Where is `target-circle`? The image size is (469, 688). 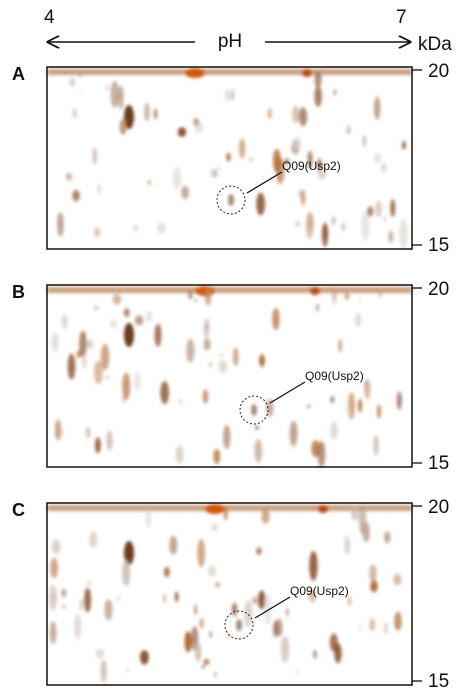
target-circle is located at coordinates (254, 410).